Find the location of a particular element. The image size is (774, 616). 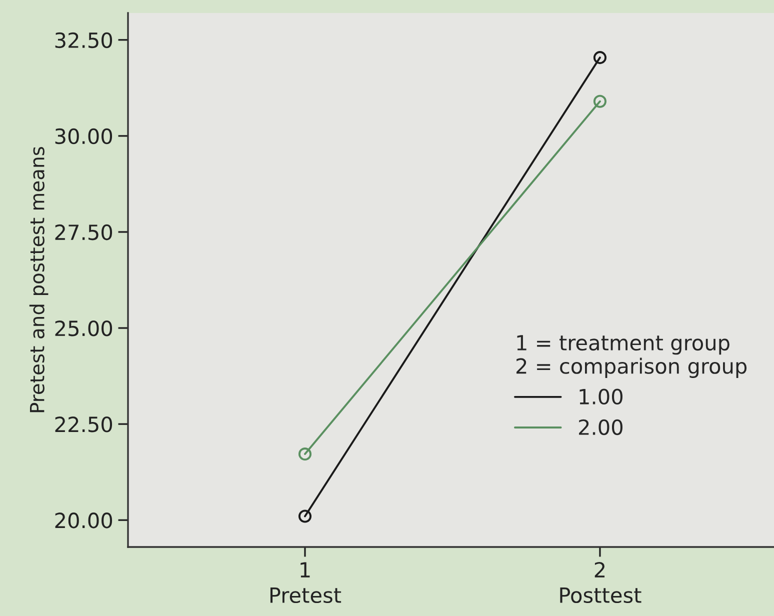

legend-label: 2.00 is located at coordinates (600, 427).